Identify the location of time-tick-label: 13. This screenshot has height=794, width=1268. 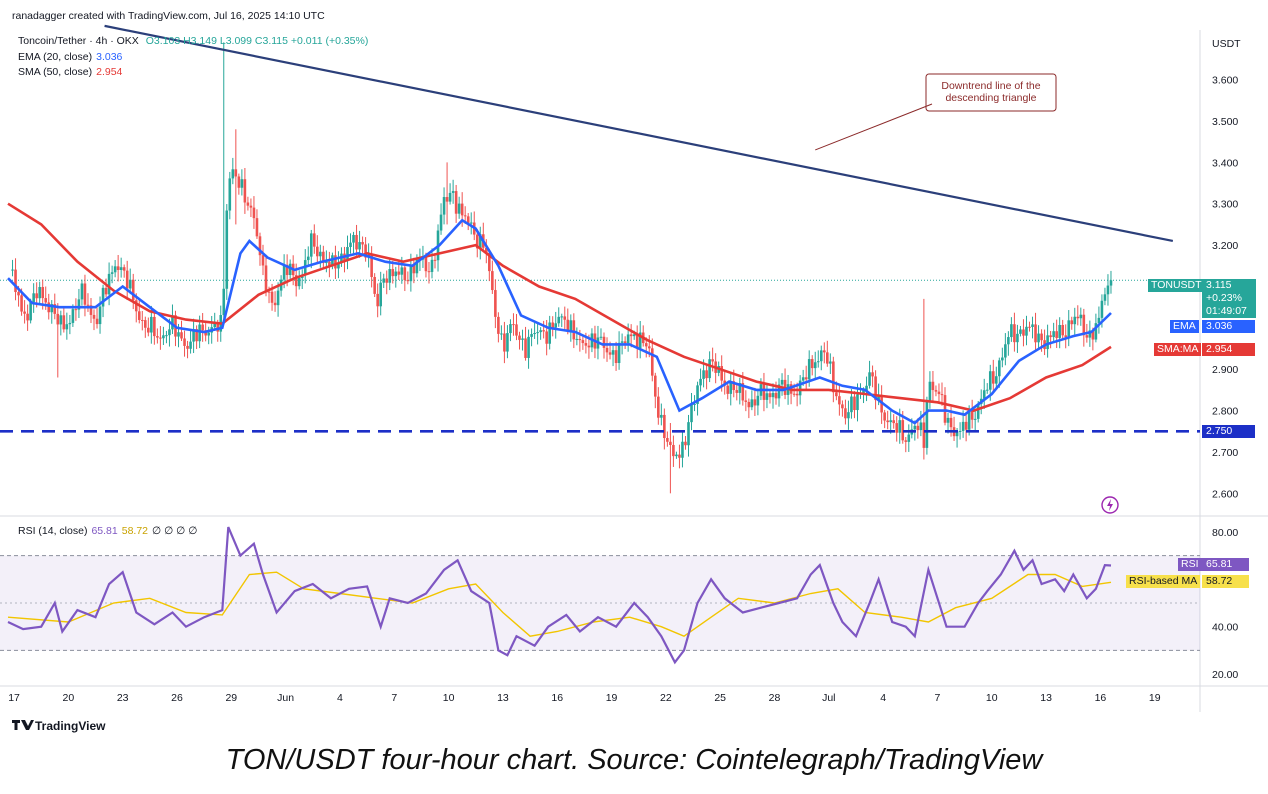
(503, 698).